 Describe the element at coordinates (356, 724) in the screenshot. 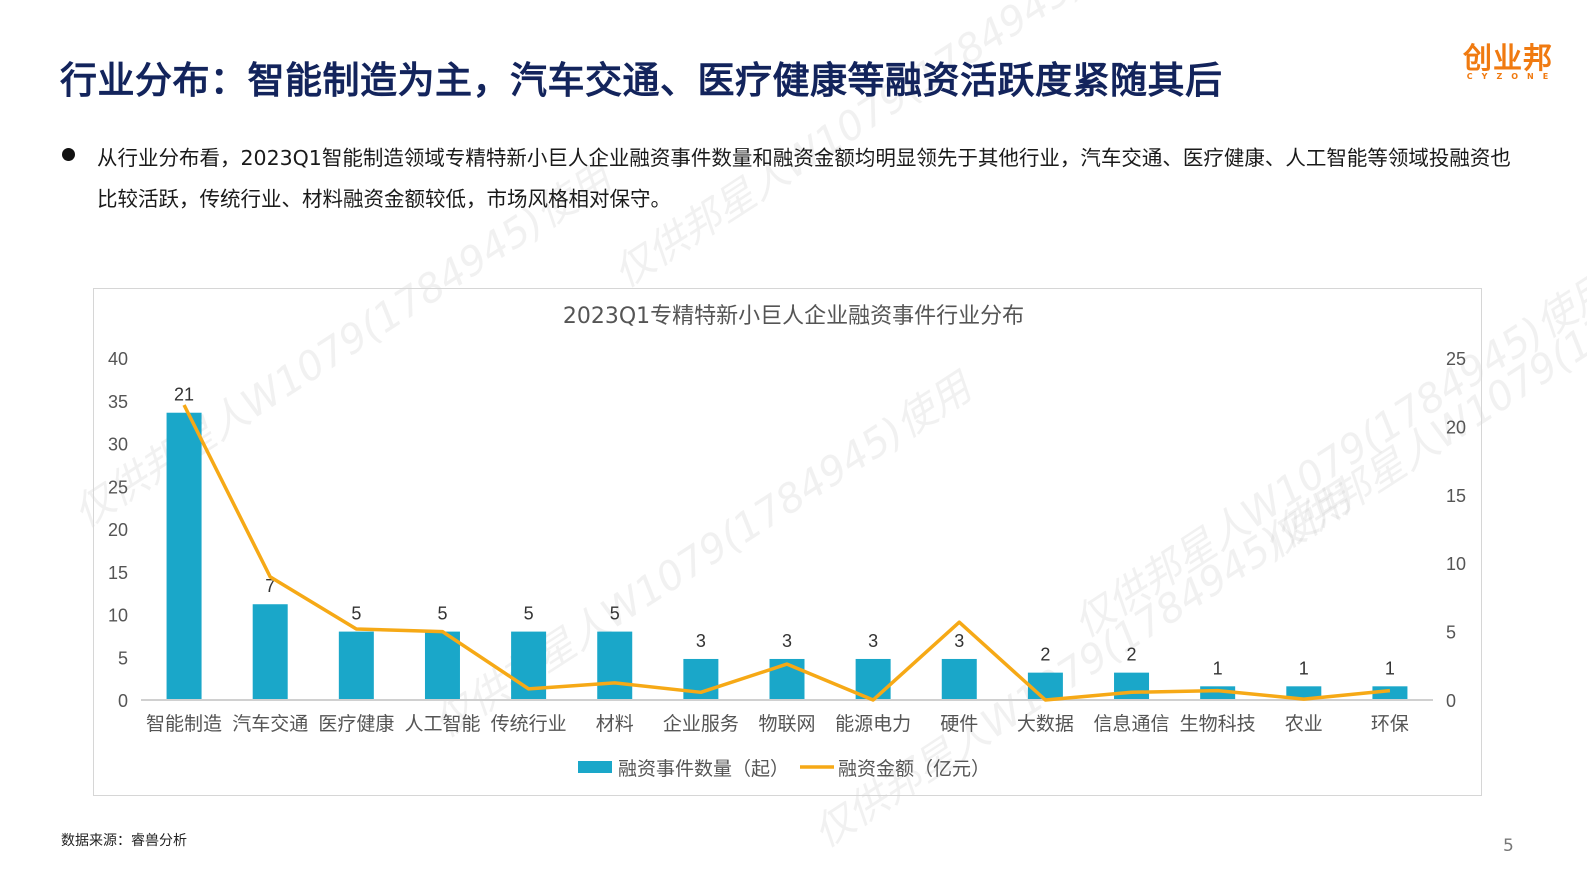

I see `category-label: 医疗健康` at that location.